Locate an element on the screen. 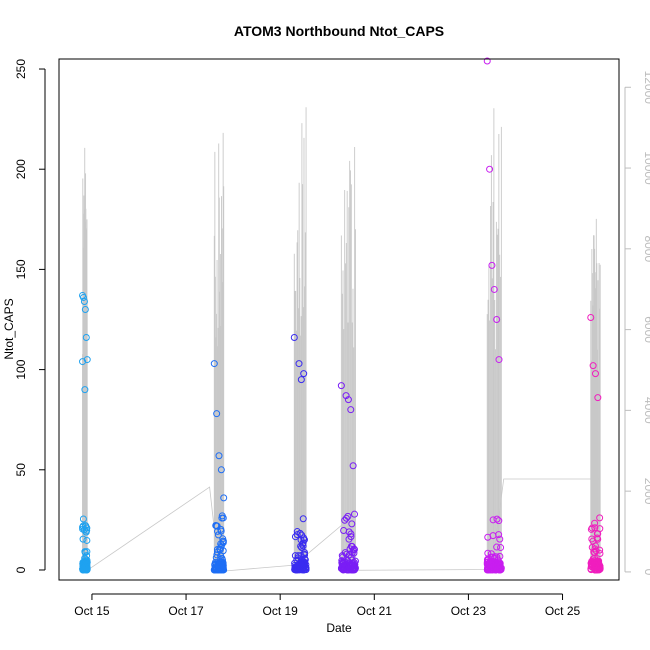 The image size is (650, 650). x-tick-label: Oct 23 is located at coordinates (469, 611).